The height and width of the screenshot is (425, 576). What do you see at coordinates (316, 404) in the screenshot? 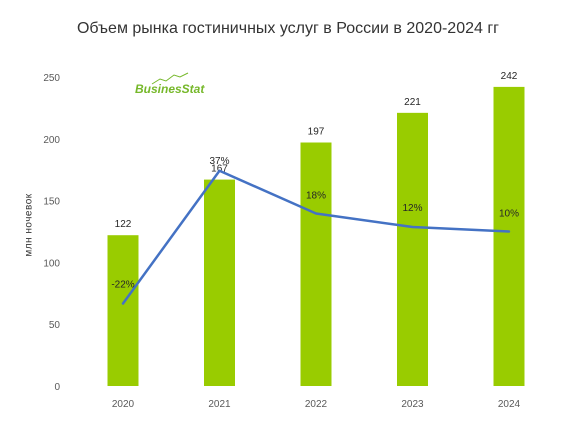
I see `x-tick-label: 2022` at bounding box center [316, 404].